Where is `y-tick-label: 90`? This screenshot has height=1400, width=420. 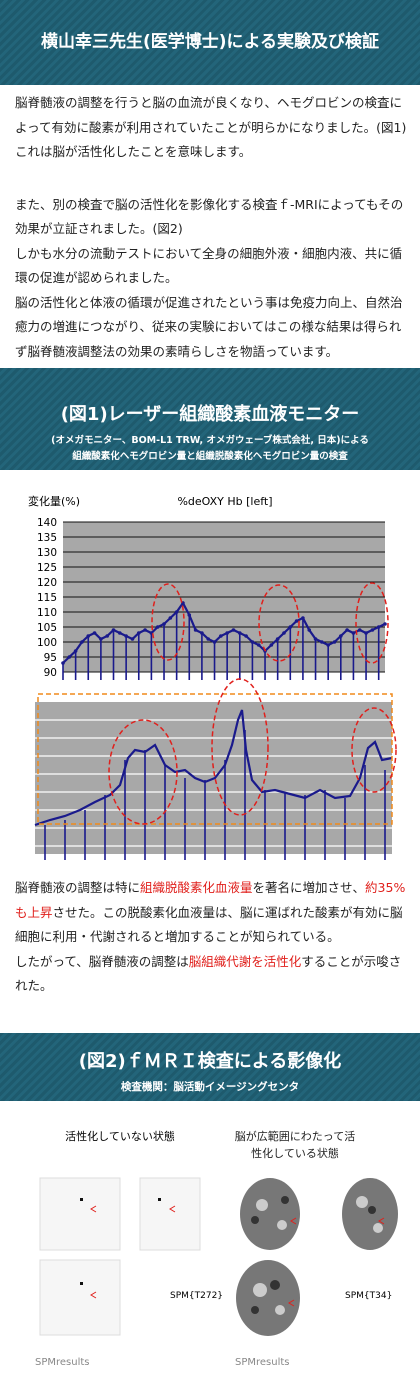
y-tick-label: 90 is located at coordinates (50, 673).